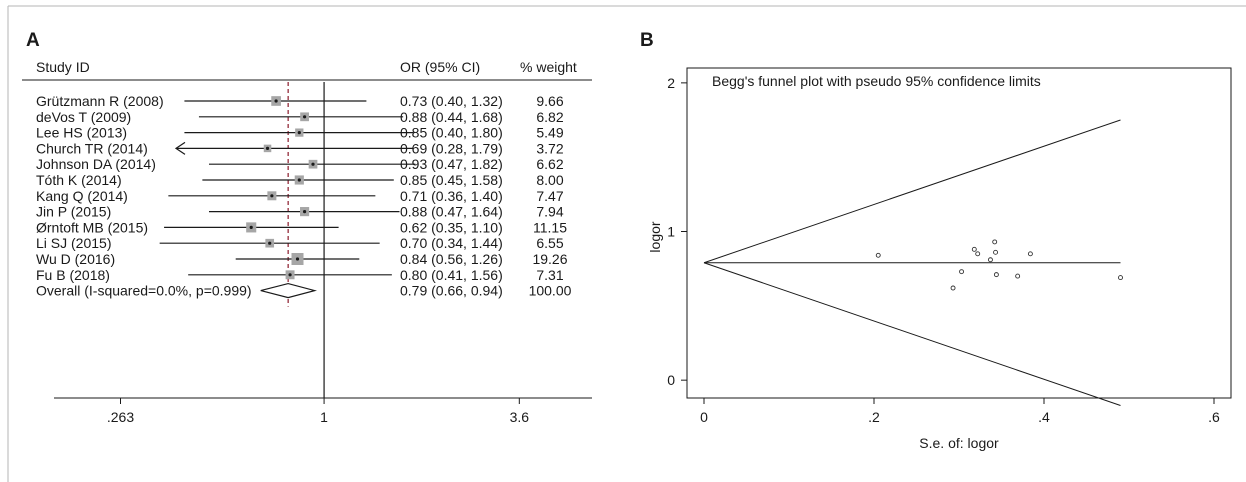 The width and height of the screenshot is (1246, 482). Describe the element at coordinates (83, 117) in the screenshot. I see `study-label: deVos T (2009)` at that location.